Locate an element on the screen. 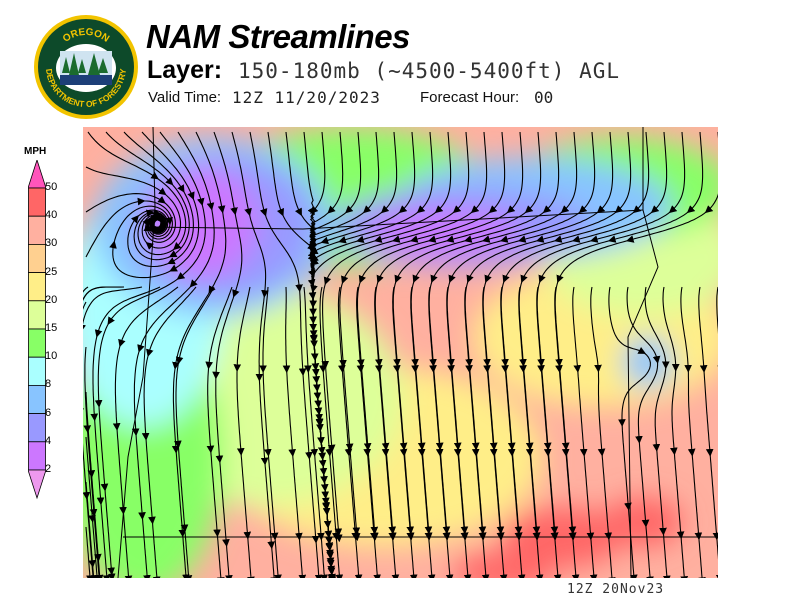 This screenshot has height=600, width=800. colorbar-label: 2 is located at coordinates (48, 469).